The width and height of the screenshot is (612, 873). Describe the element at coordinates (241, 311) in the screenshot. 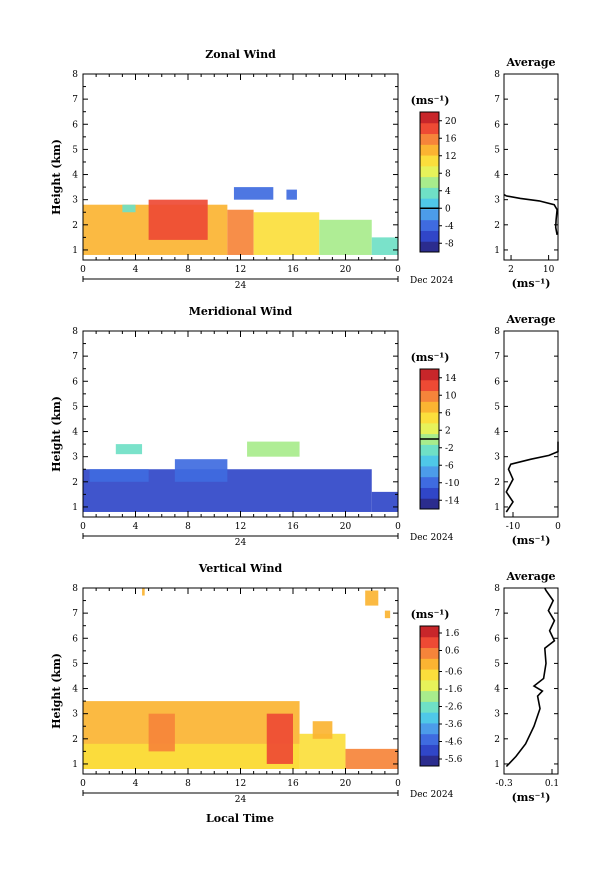

I see `panel-title: Meridional Wind` at that location.